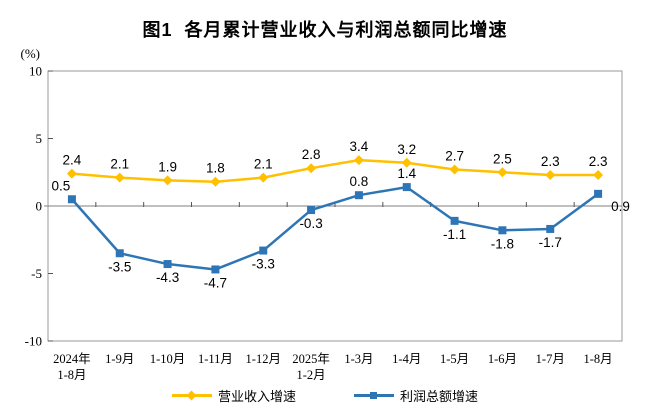 This screenshot has width=650, height=414. What do you see at coordinates (72, 367) in the screenshot?
I see `x-tick-label: 2024年 1-8月` at bounding box center [72, 367].